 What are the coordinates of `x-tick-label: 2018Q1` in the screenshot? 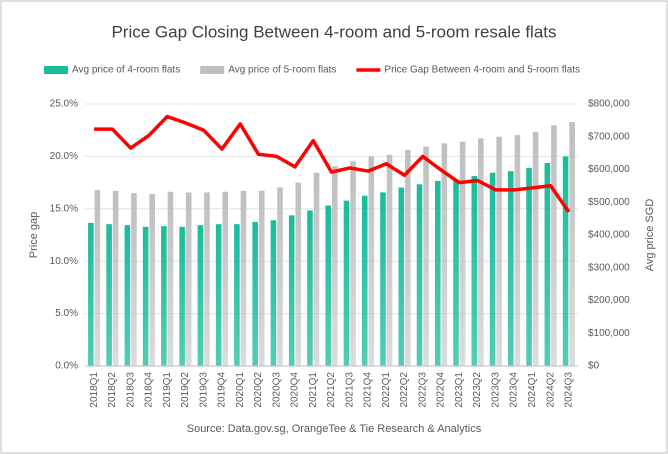 It's located at (94, 390).